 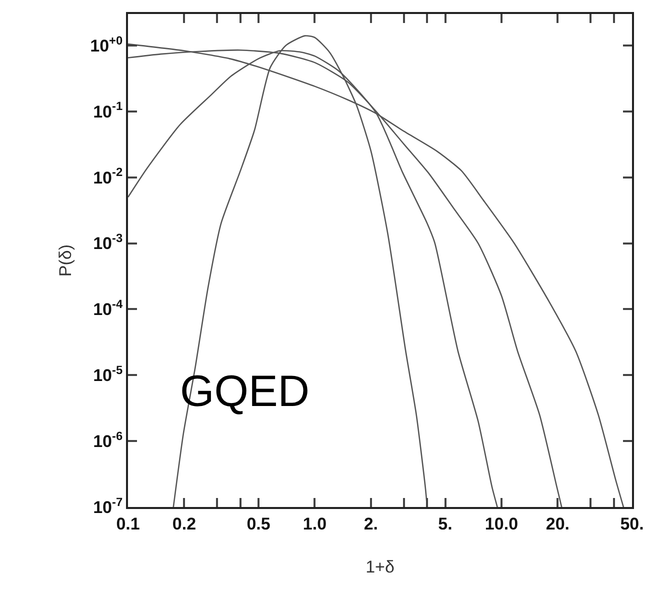 I want to click on x-tick-label: 50., so click(x=632, y=524).